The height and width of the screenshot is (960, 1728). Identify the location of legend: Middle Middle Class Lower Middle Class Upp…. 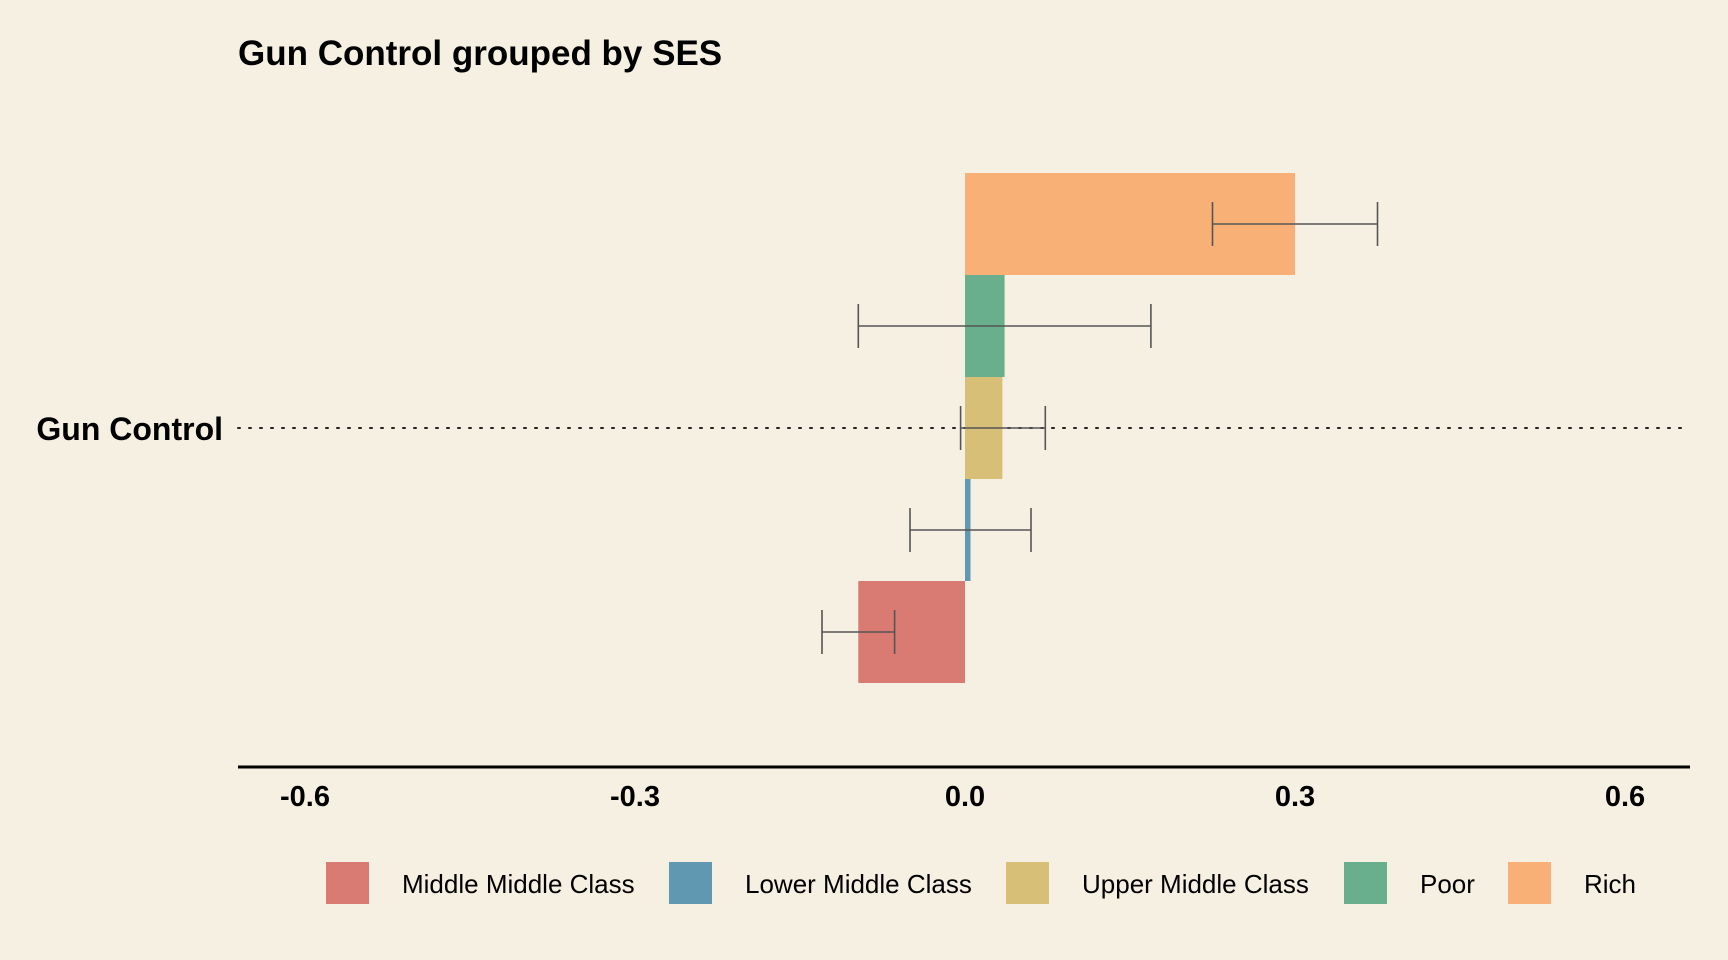
(981, 883).